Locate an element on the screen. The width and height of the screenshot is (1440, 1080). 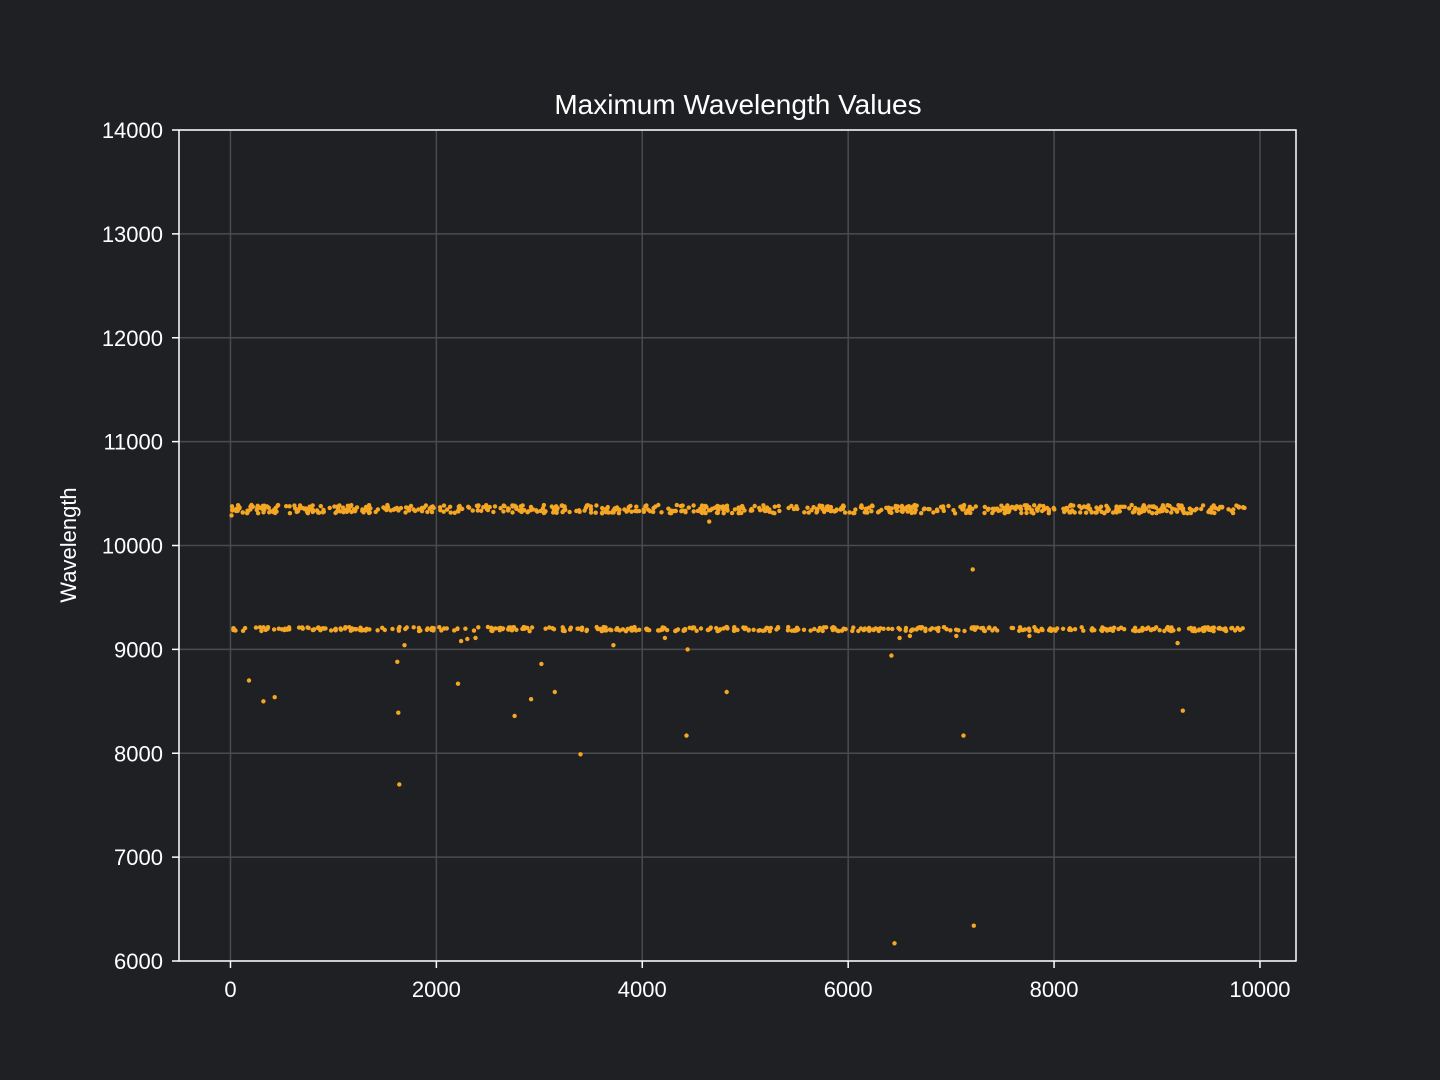
x-tick-label: 8000 is located at coordinates (1054, 989).